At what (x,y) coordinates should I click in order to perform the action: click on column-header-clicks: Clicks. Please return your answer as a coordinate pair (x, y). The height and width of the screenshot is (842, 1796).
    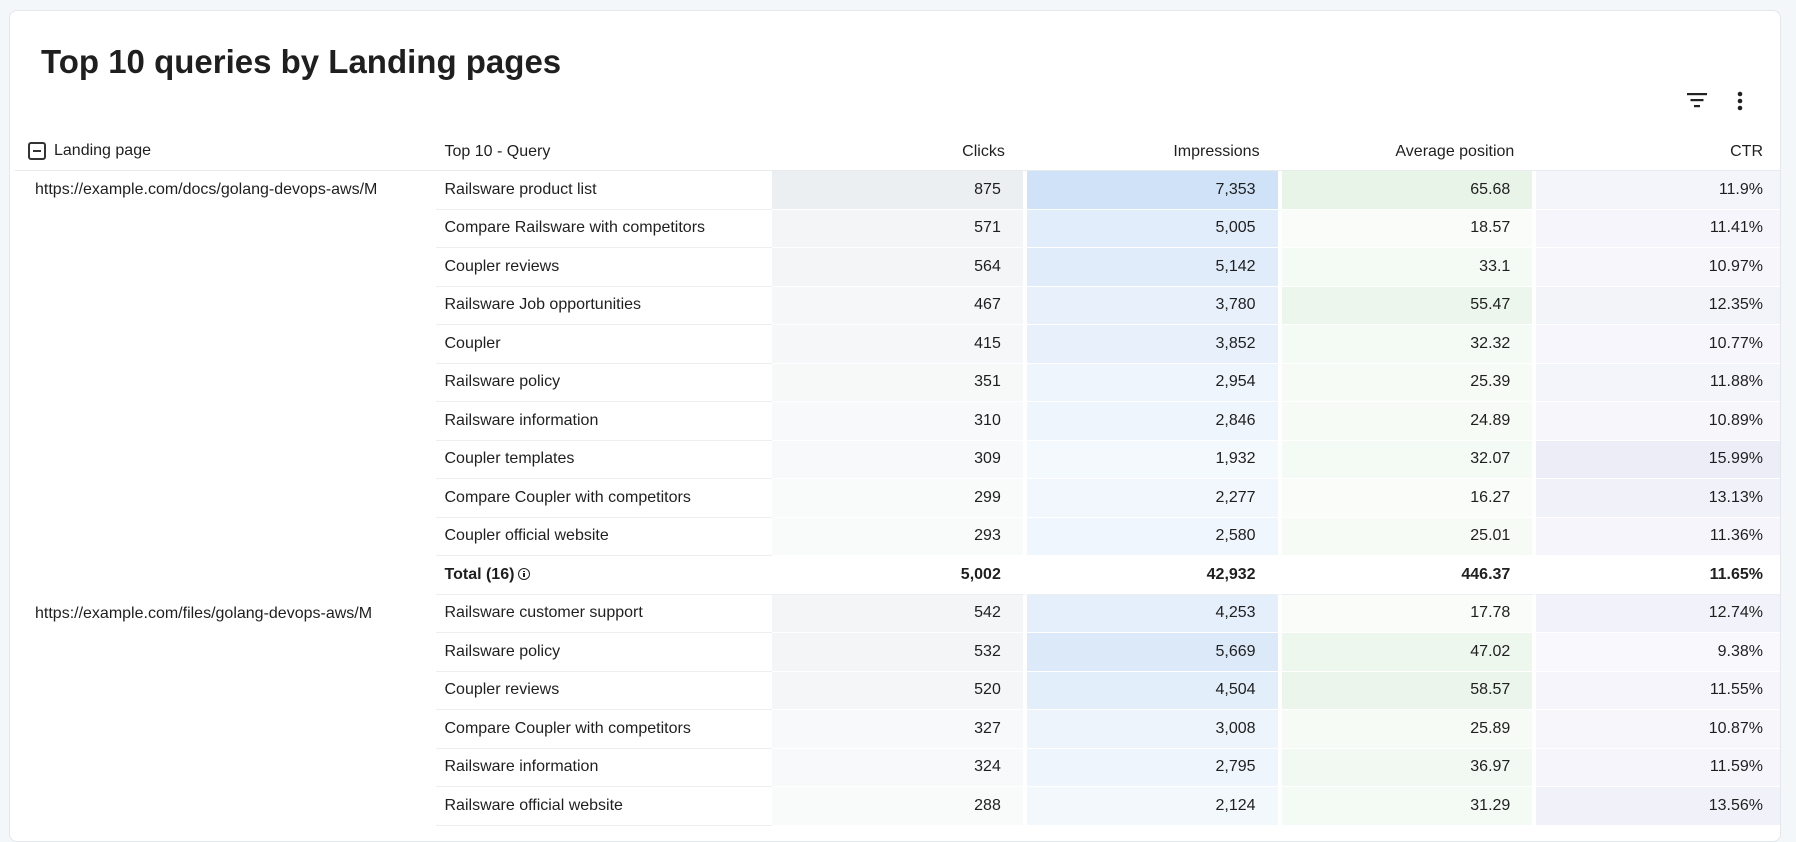
    Looking at the image, I should click on (899, 152).